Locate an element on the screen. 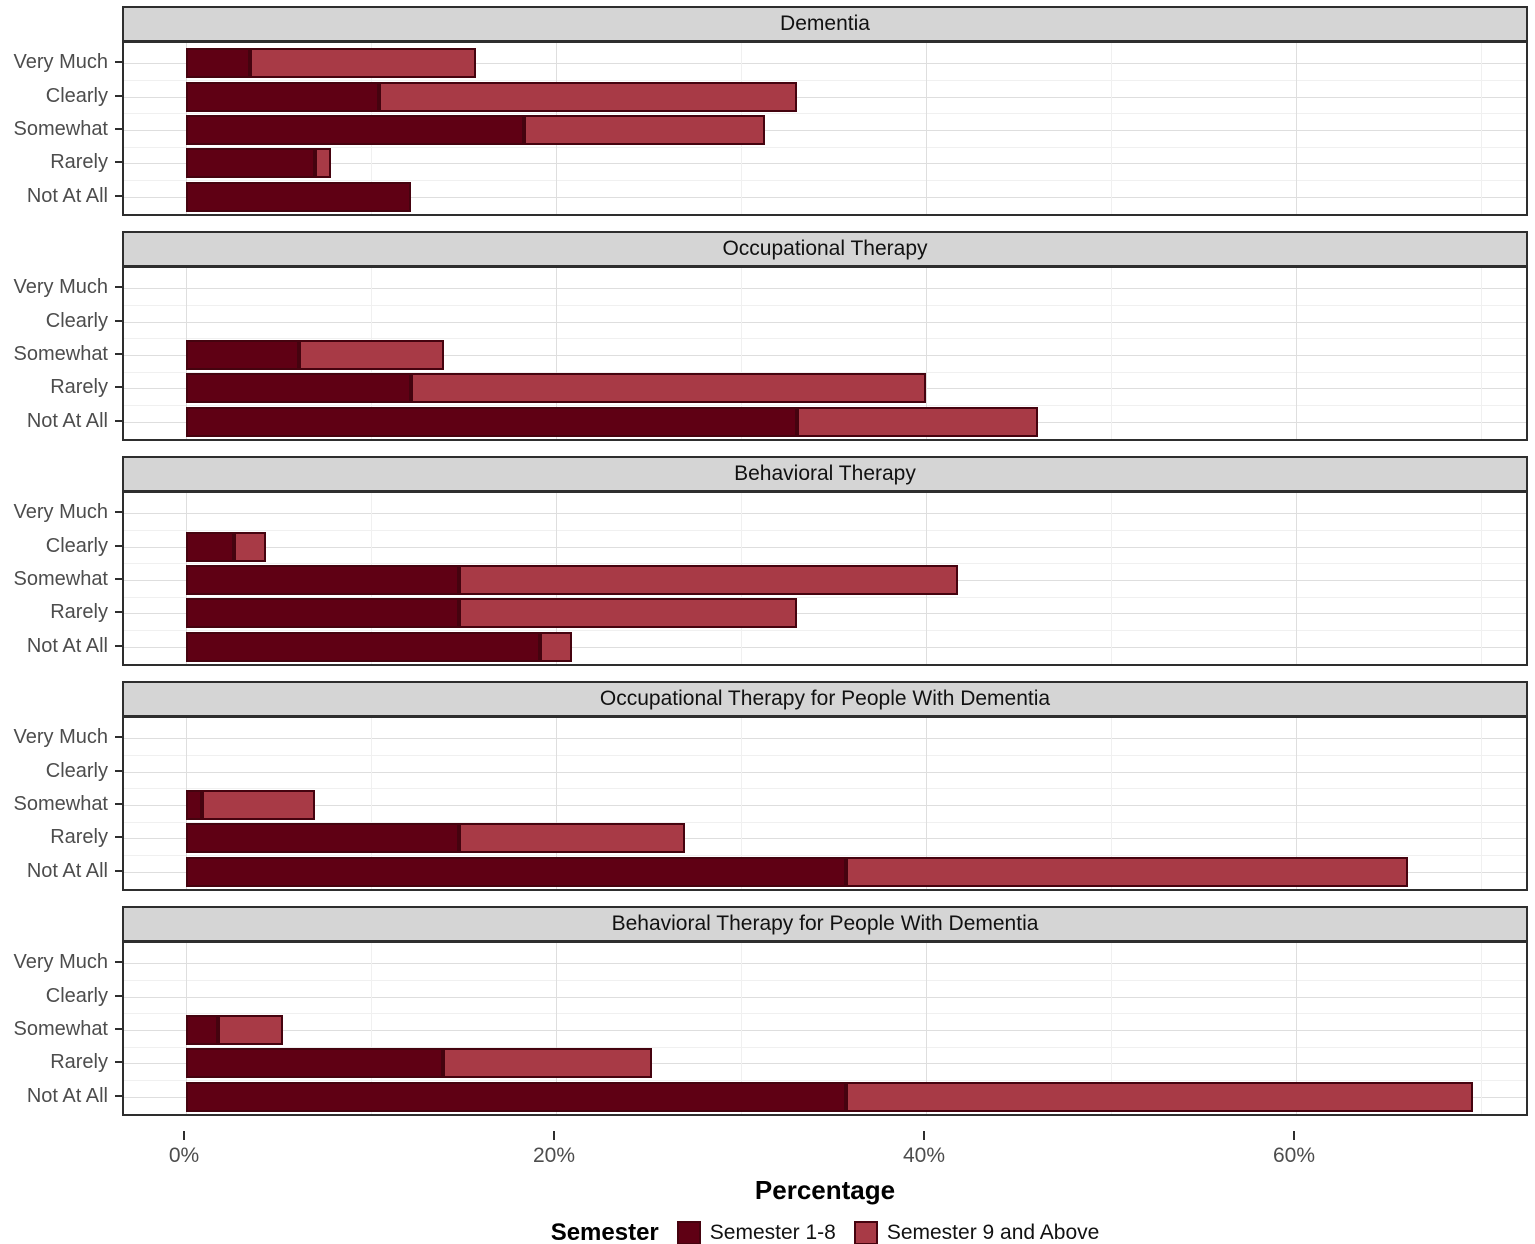 The image size is (1535, 1244). y-axis-labels: Very Much Clearly Somewhat Rarely Not At All is located at coordinates (61, 804).